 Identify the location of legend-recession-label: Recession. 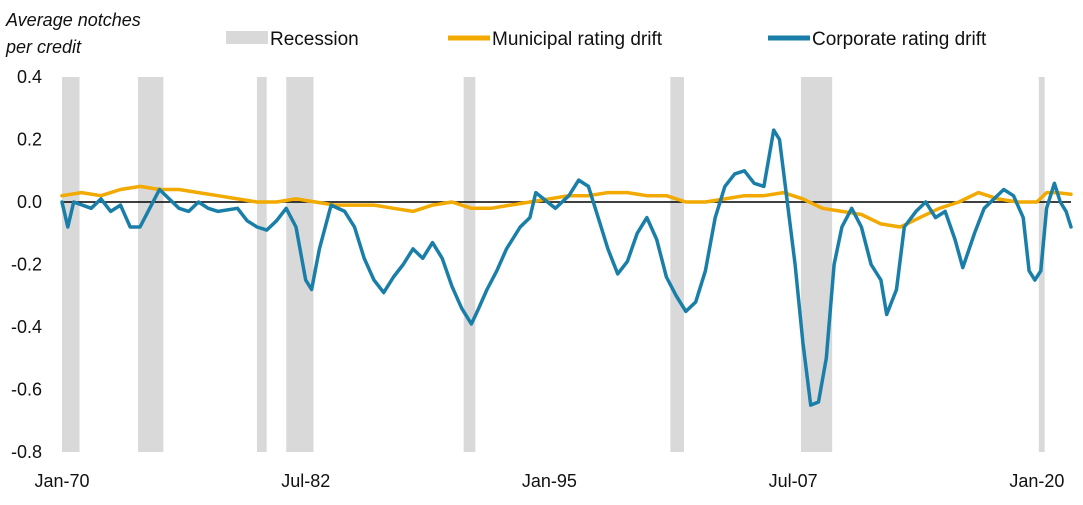
(314, 39).